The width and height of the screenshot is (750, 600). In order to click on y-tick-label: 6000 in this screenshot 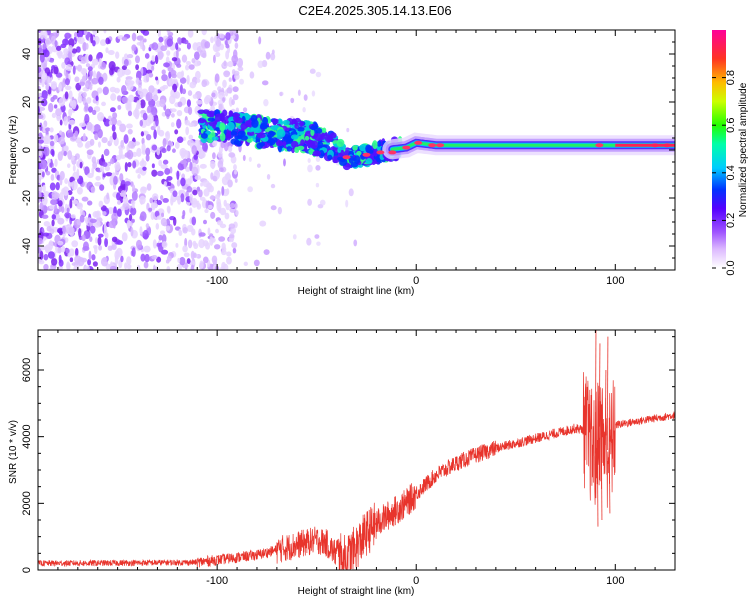, I will do `click(27, 370)`.